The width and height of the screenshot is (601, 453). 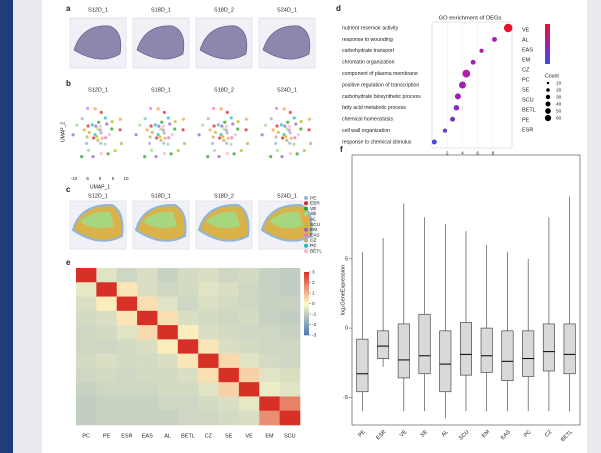 What do you see at coordinates (126, 436) in the screenshot?
I see `x-tick-label: ESR` at bounding box center [126, 436].